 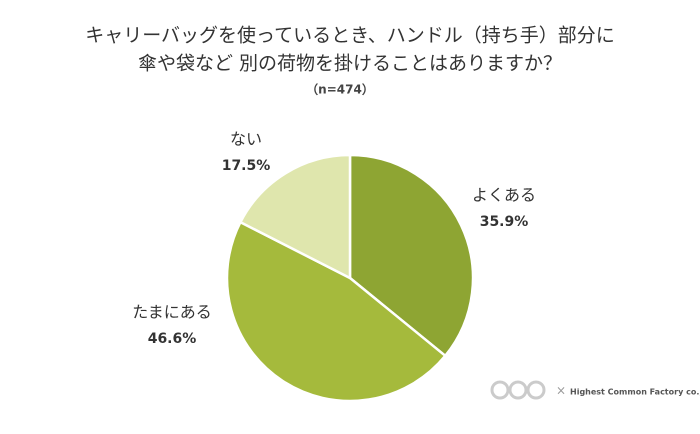 What do you see at coordinates (504, 222) in the screenshot?
I see `value-label: 35.9%` at bounding box center [504, 222].